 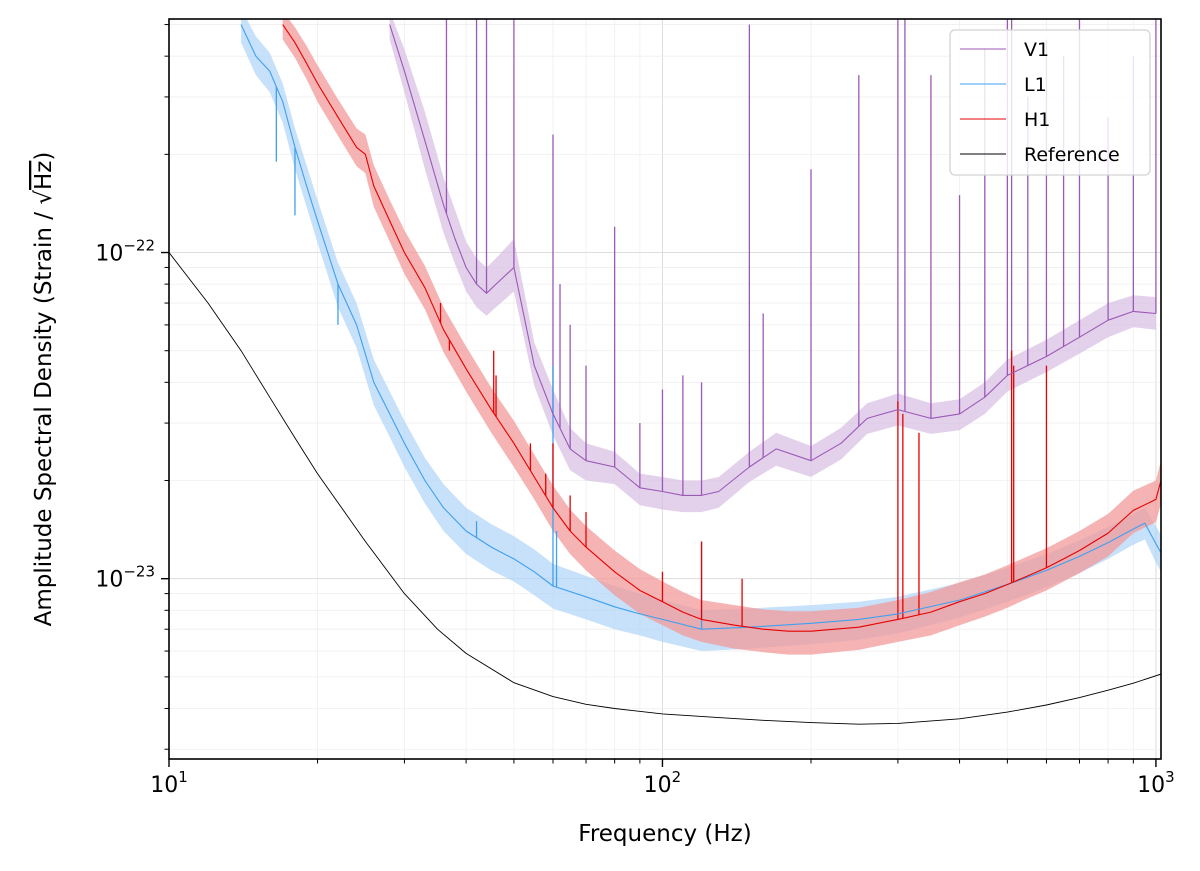 I want to click on legend-box, so click(x=1050, y=102).